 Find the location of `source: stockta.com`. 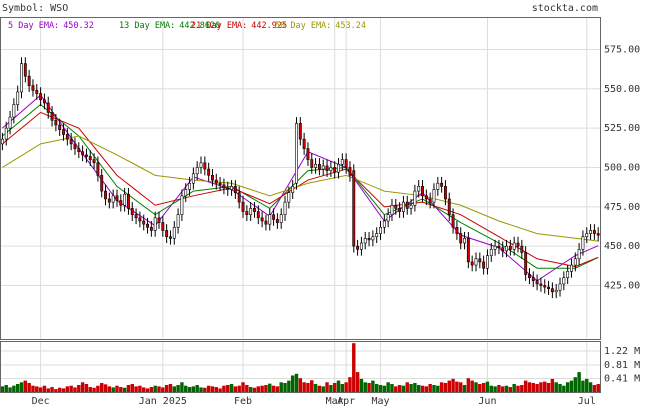

source: stockta.com is located at coordinates (565, 8).